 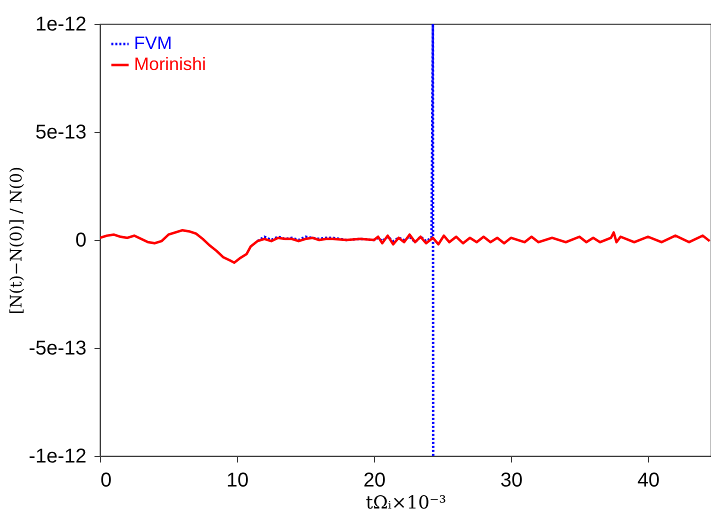 What do you see at coordinates (57, 457) in the screenshot?
I see `y-tick-label: -1e-12` at bounding box center [57, 457].